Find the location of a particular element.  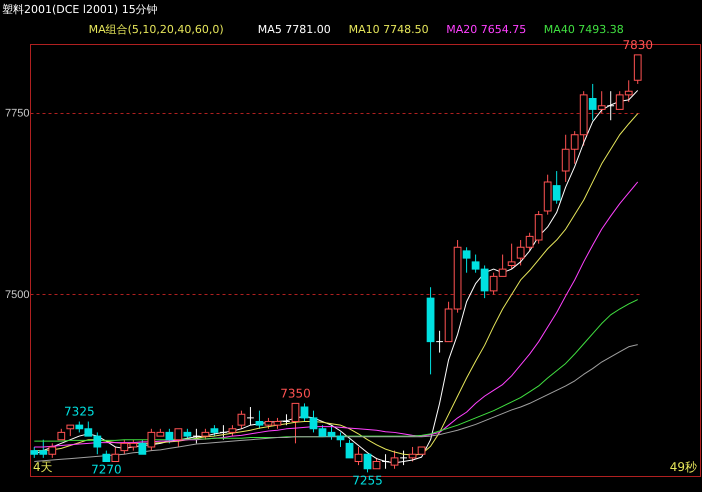

text: MA5 7781.00 is located at coordinates (294, 29).